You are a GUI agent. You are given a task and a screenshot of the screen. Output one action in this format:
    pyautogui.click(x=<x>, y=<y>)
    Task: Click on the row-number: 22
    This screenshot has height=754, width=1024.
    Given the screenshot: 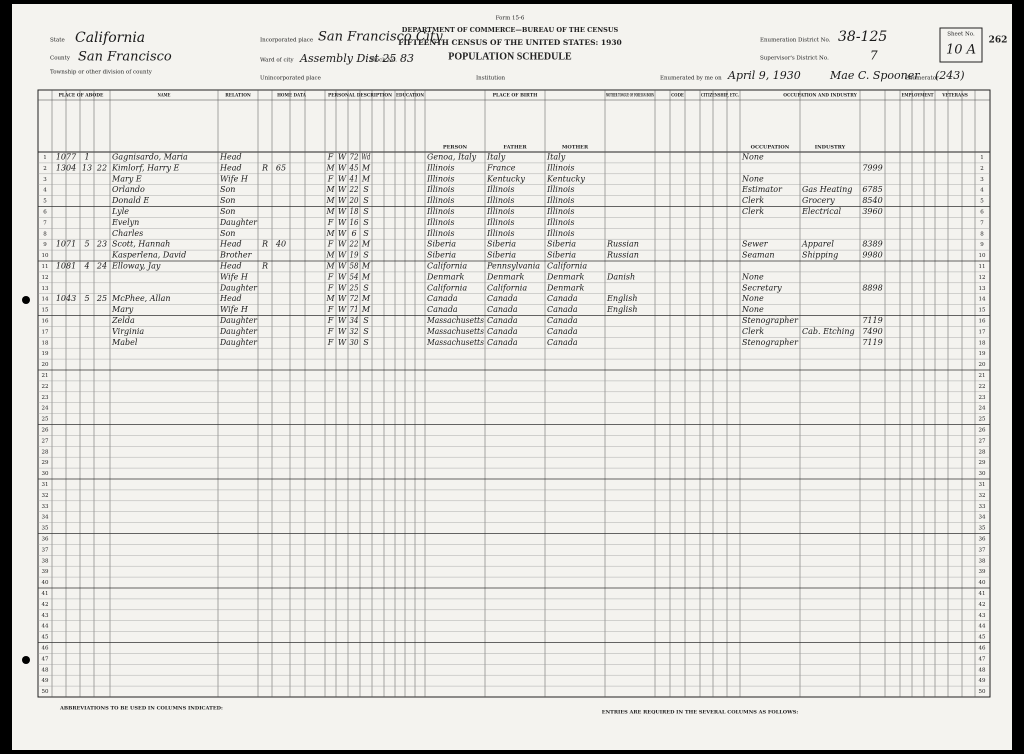 What is the action you would take?
    pyautogui.click(x=982, y=387)
    